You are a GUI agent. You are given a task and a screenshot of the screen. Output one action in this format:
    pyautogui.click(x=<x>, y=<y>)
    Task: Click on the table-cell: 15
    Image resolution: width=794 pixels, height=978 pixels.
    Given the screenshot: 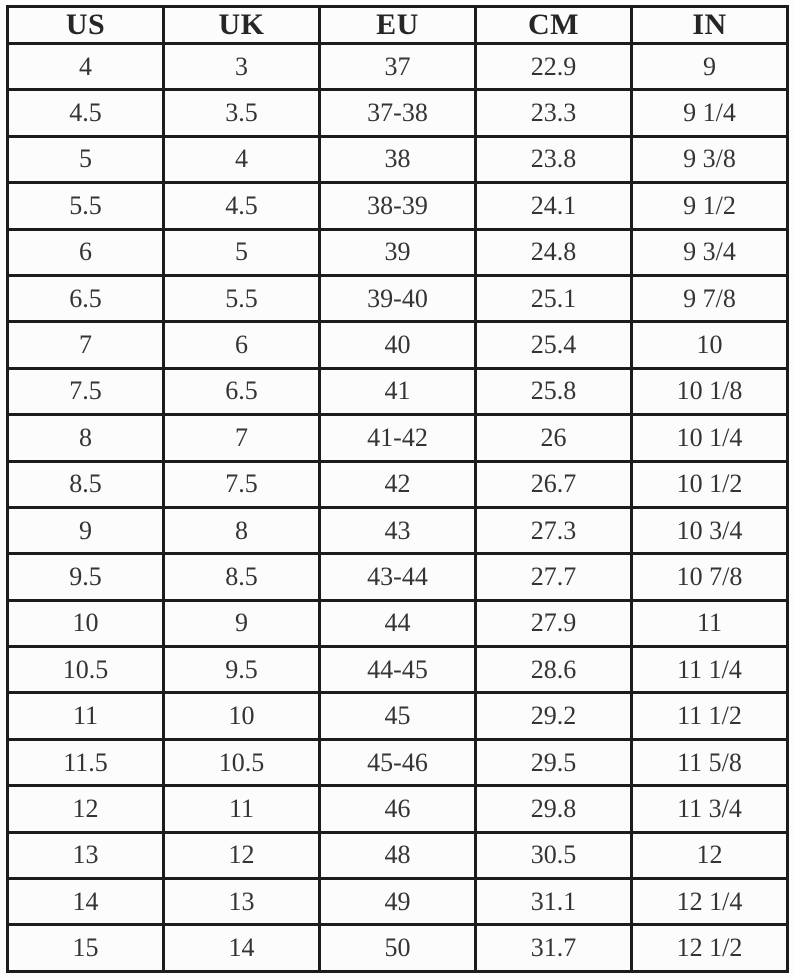 What is the action you would take?
    pyautogui.click(x=85, y=948)
    